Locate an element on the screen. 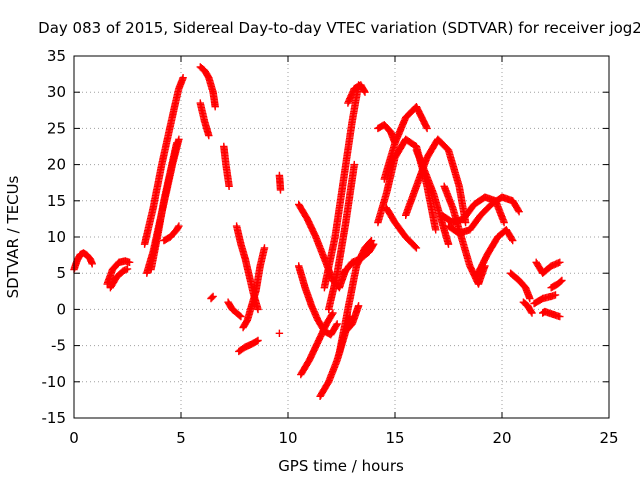  y-tick-label: 30 is located at coordinates (56, 92).